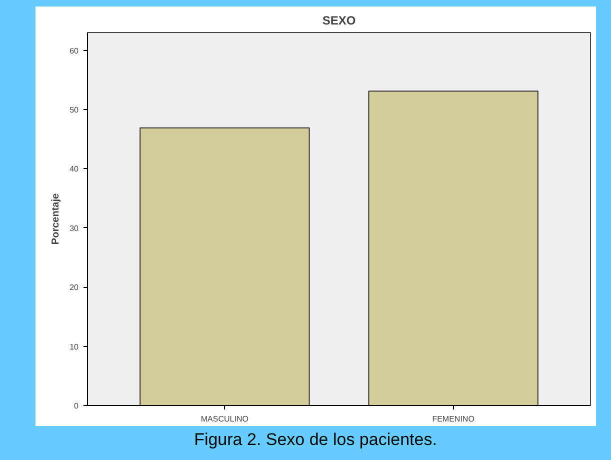  Describe the element at coordinates (56, 218) in the screenshot. I see `y-axis-title: Porcentaje` at that location.